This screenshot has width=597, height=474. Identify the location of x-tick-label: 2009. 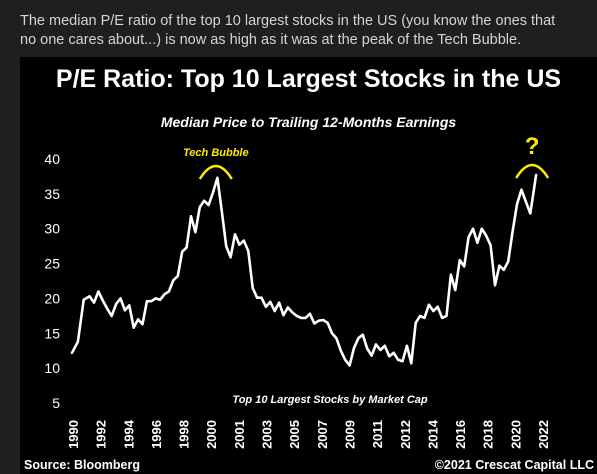
(349, 434).